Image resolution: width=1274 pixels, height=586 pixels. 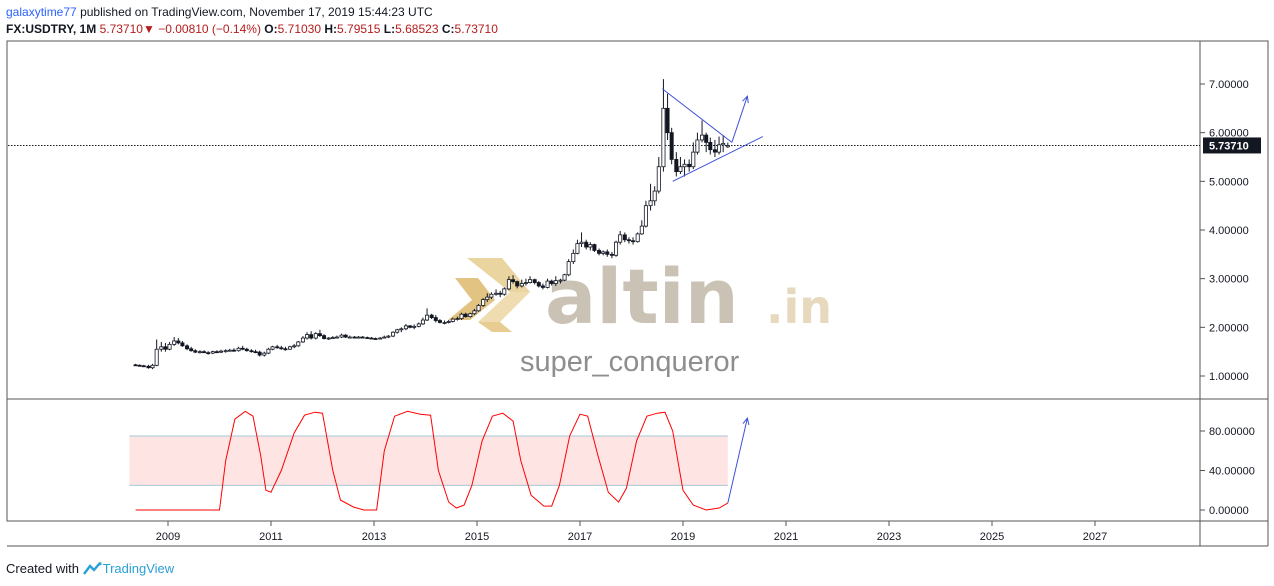 What do you see at coordinates (42, 568) in the screenshot?
I see `created-with-text: Created with` at bounding box center [42, 568].